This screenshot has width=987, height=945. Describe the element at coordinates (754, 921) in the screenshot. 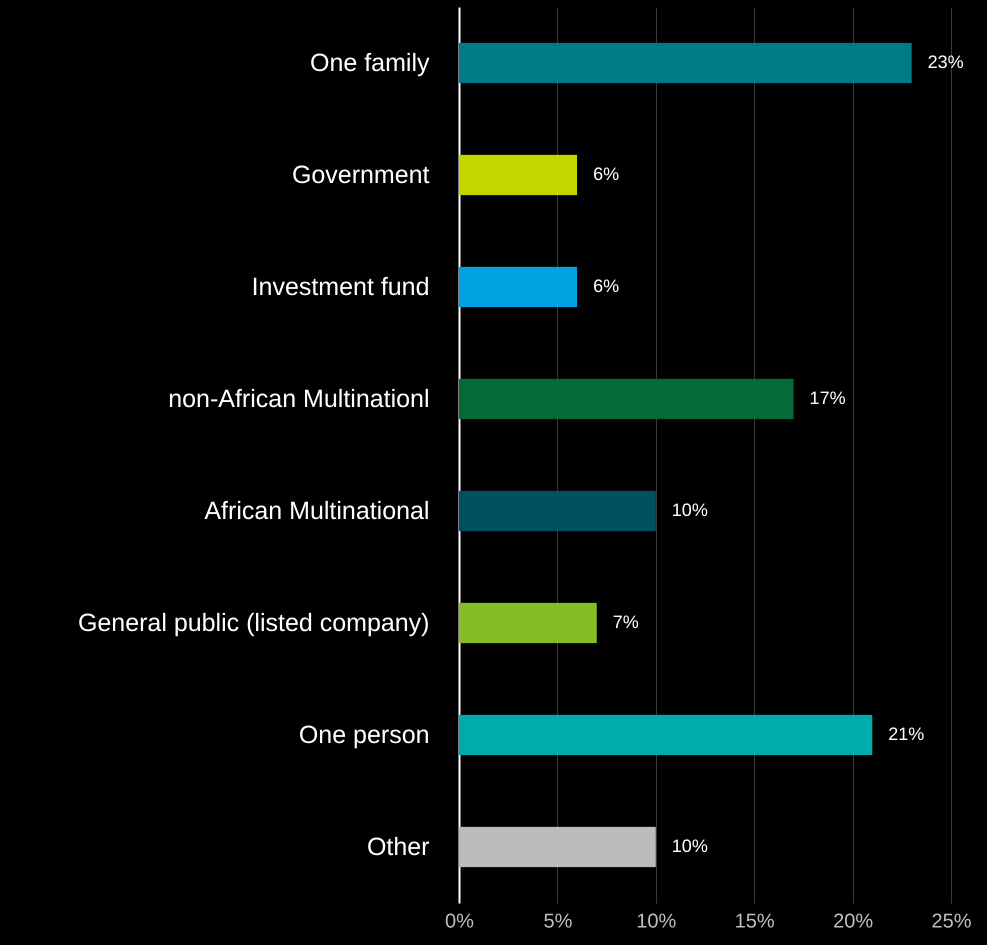

I see `x-tick-label: 15%` at that location.